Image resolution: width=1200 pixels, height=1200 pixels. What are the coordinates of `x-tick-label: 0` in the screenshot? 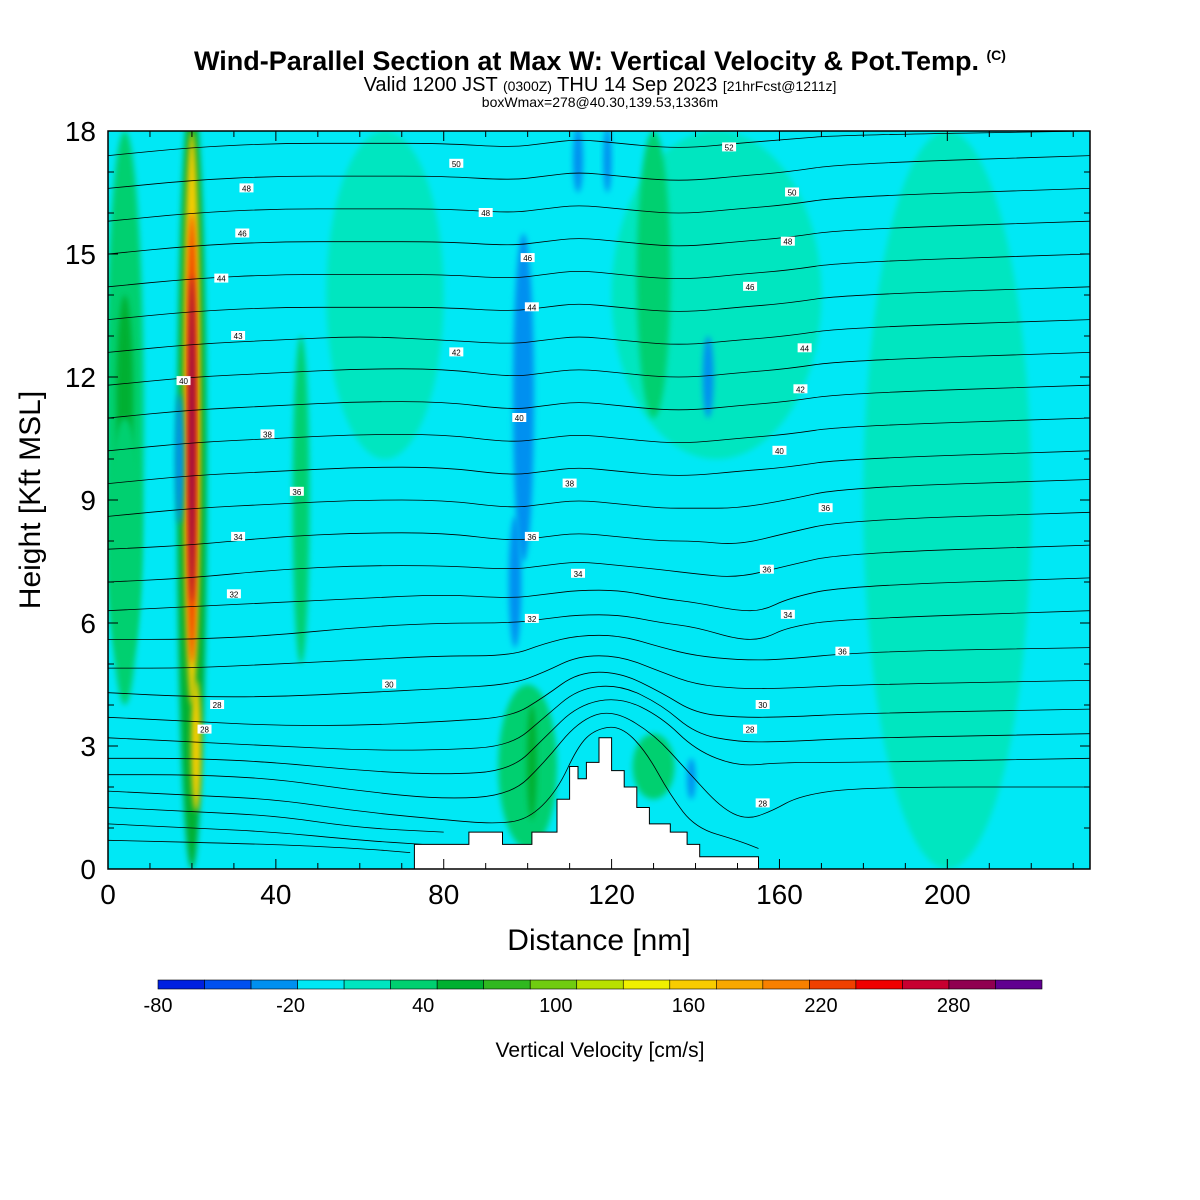 It's located at (108, 894).